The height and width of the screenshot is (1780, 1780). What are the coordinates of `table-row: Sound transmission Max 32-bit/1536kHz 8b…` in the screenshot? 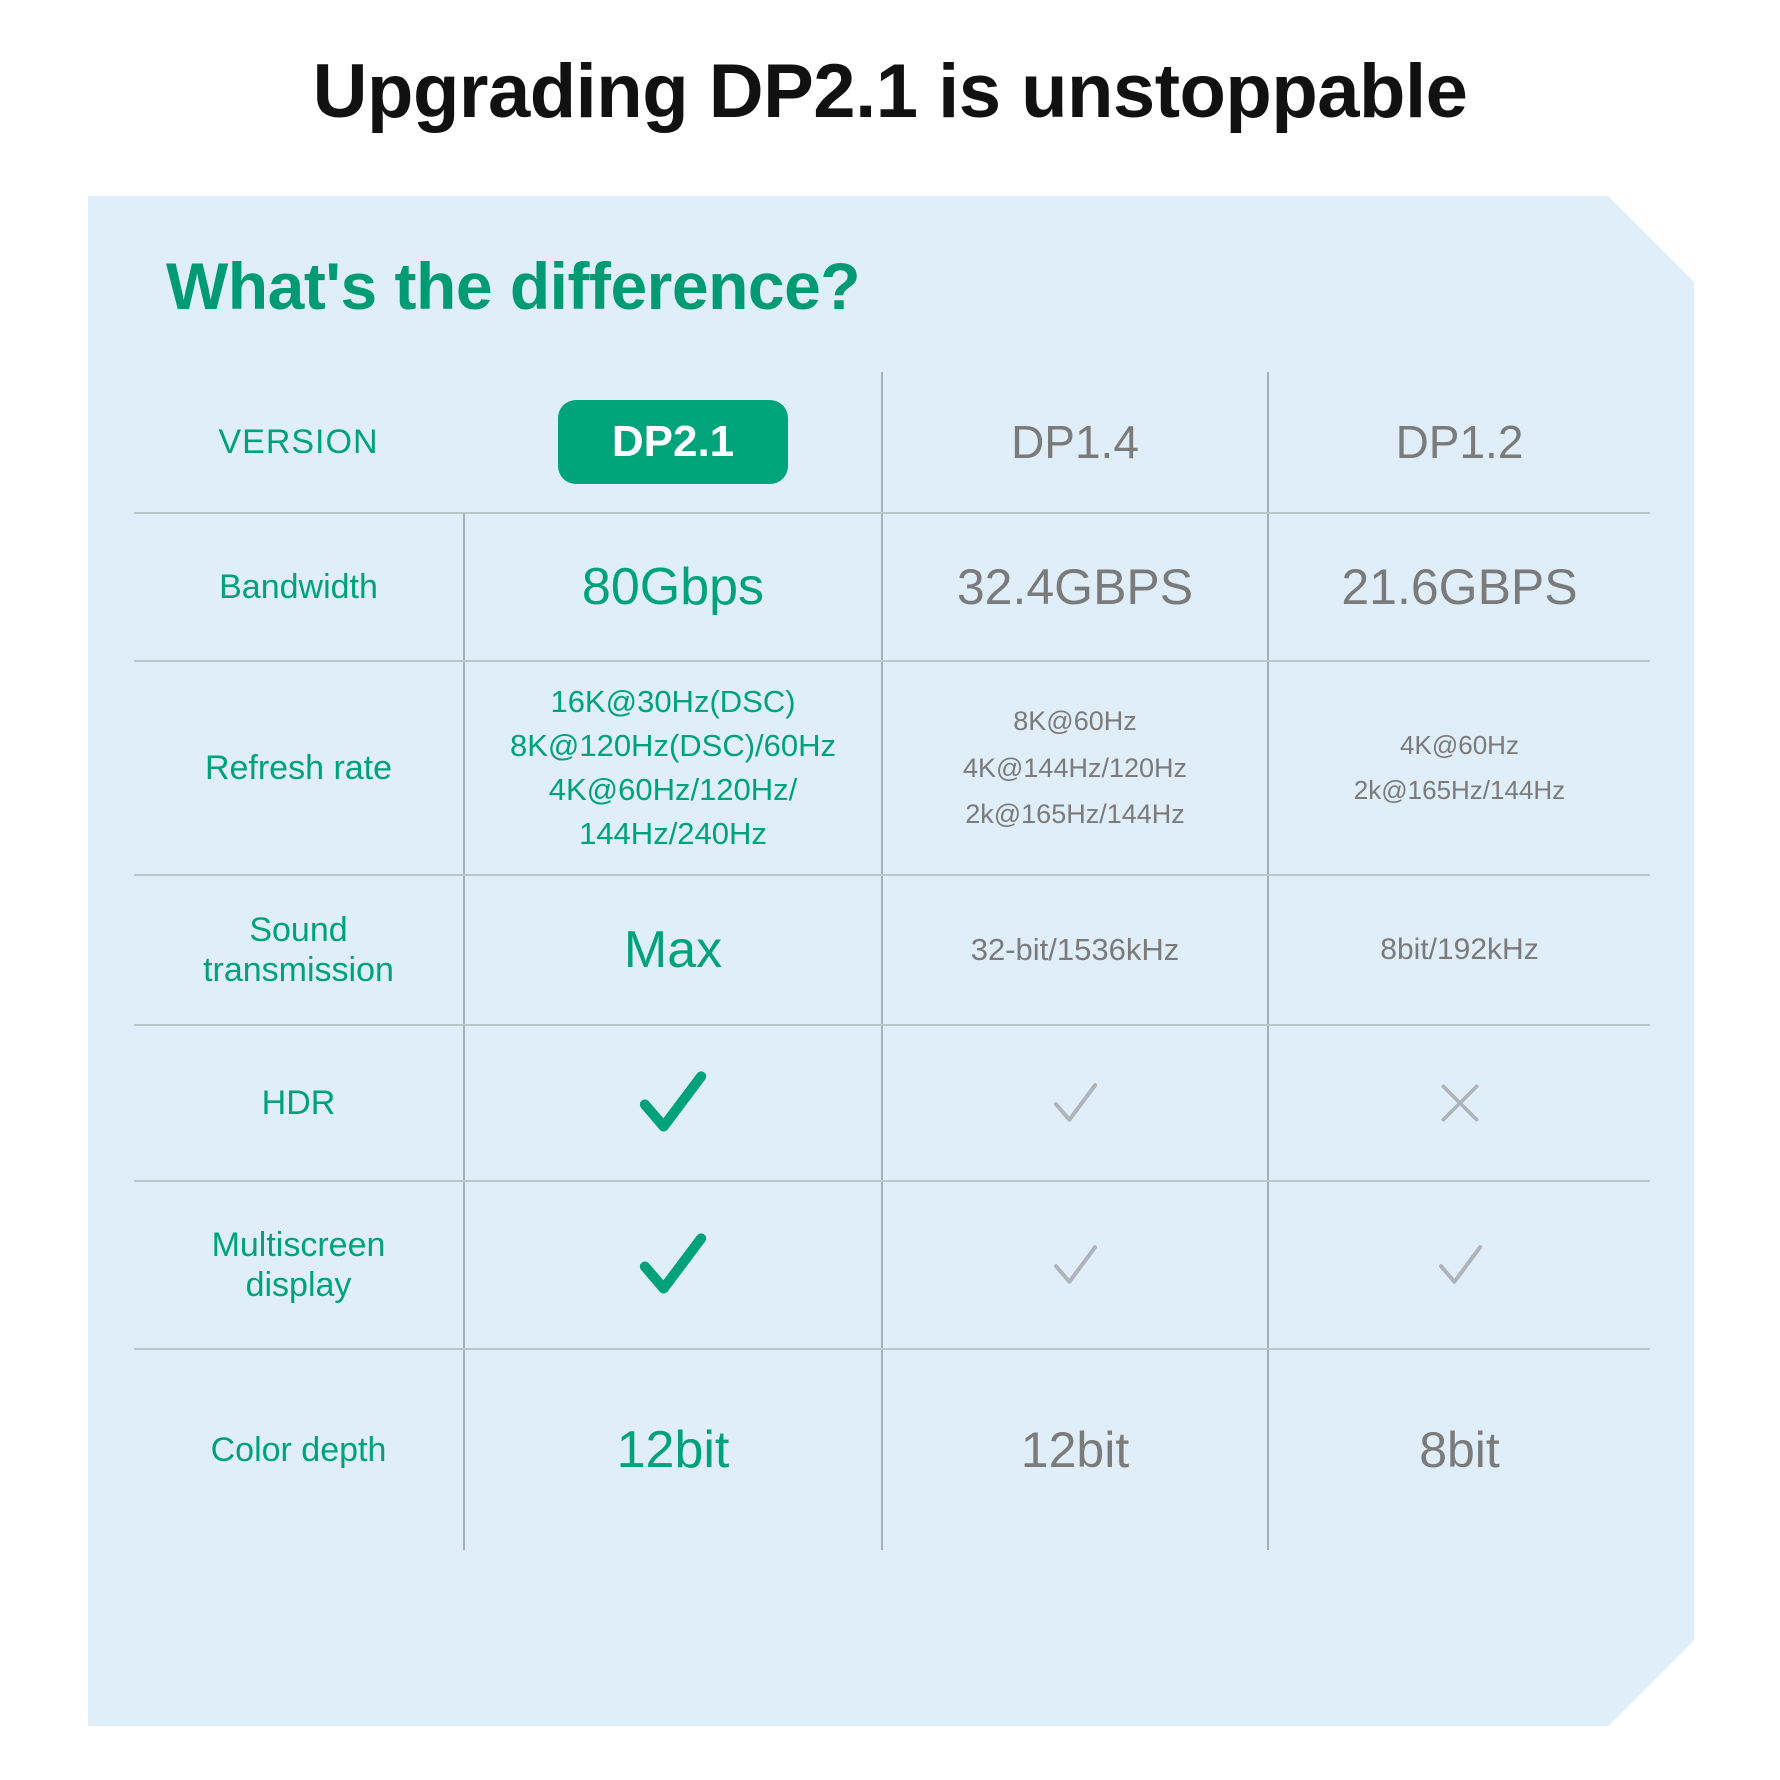 It's located at (892, 950).